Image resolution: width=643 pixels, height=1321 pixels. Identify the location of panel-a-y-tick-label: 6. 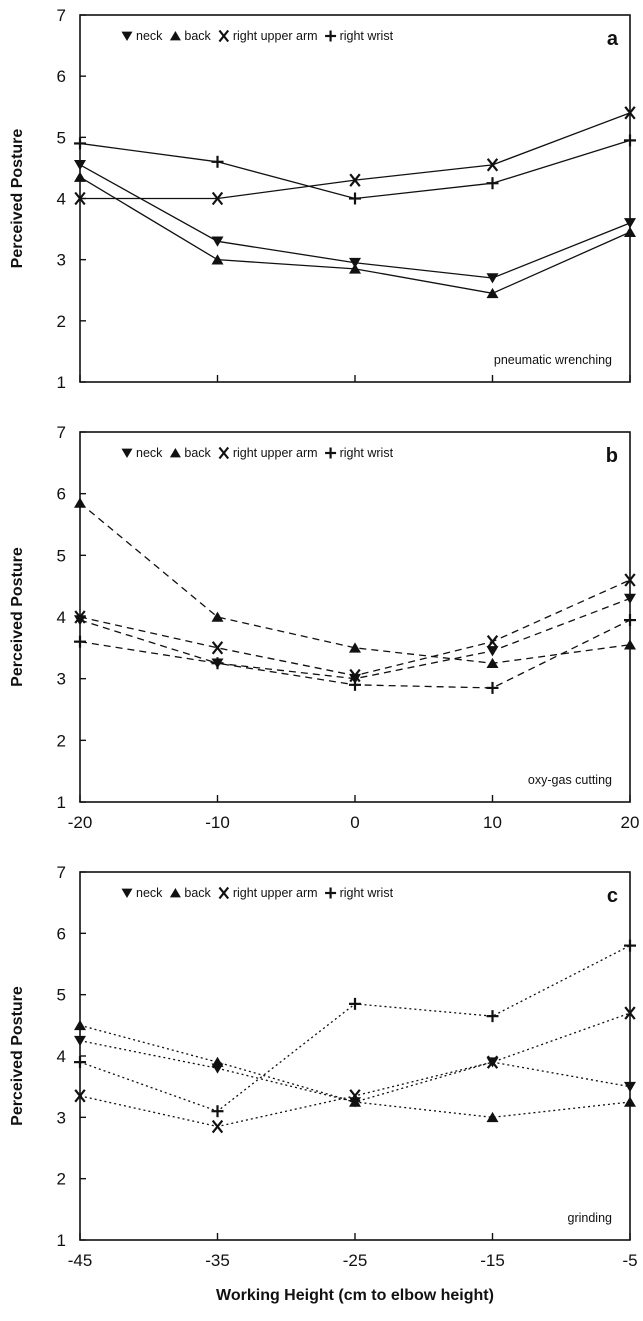
(61, 76).